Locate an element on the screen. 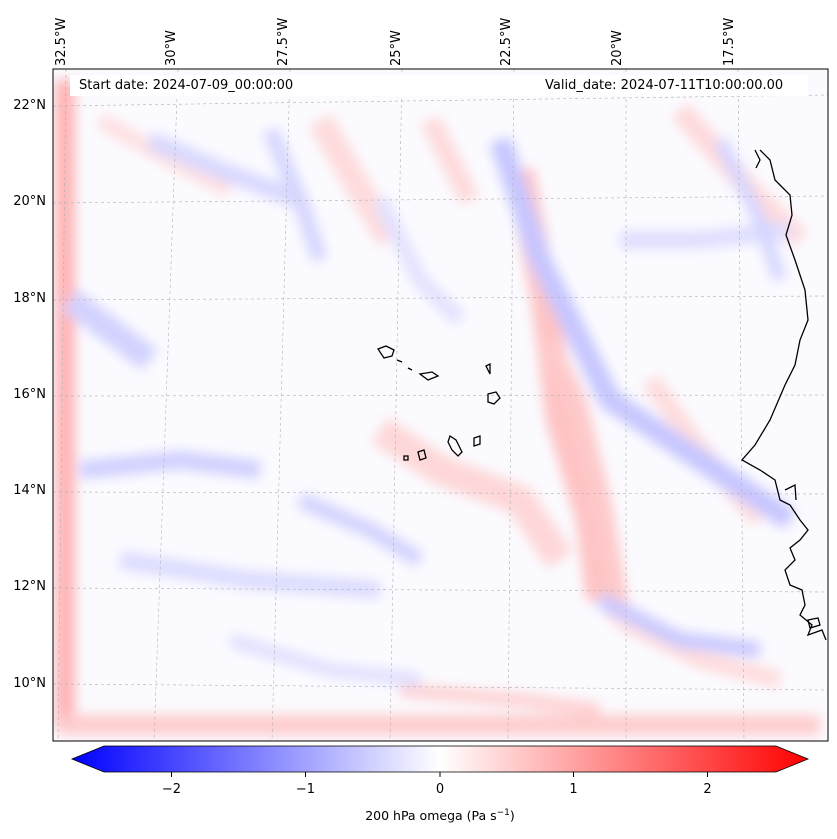  lon-label: 22.5°W is located at coordinates (506, 41).